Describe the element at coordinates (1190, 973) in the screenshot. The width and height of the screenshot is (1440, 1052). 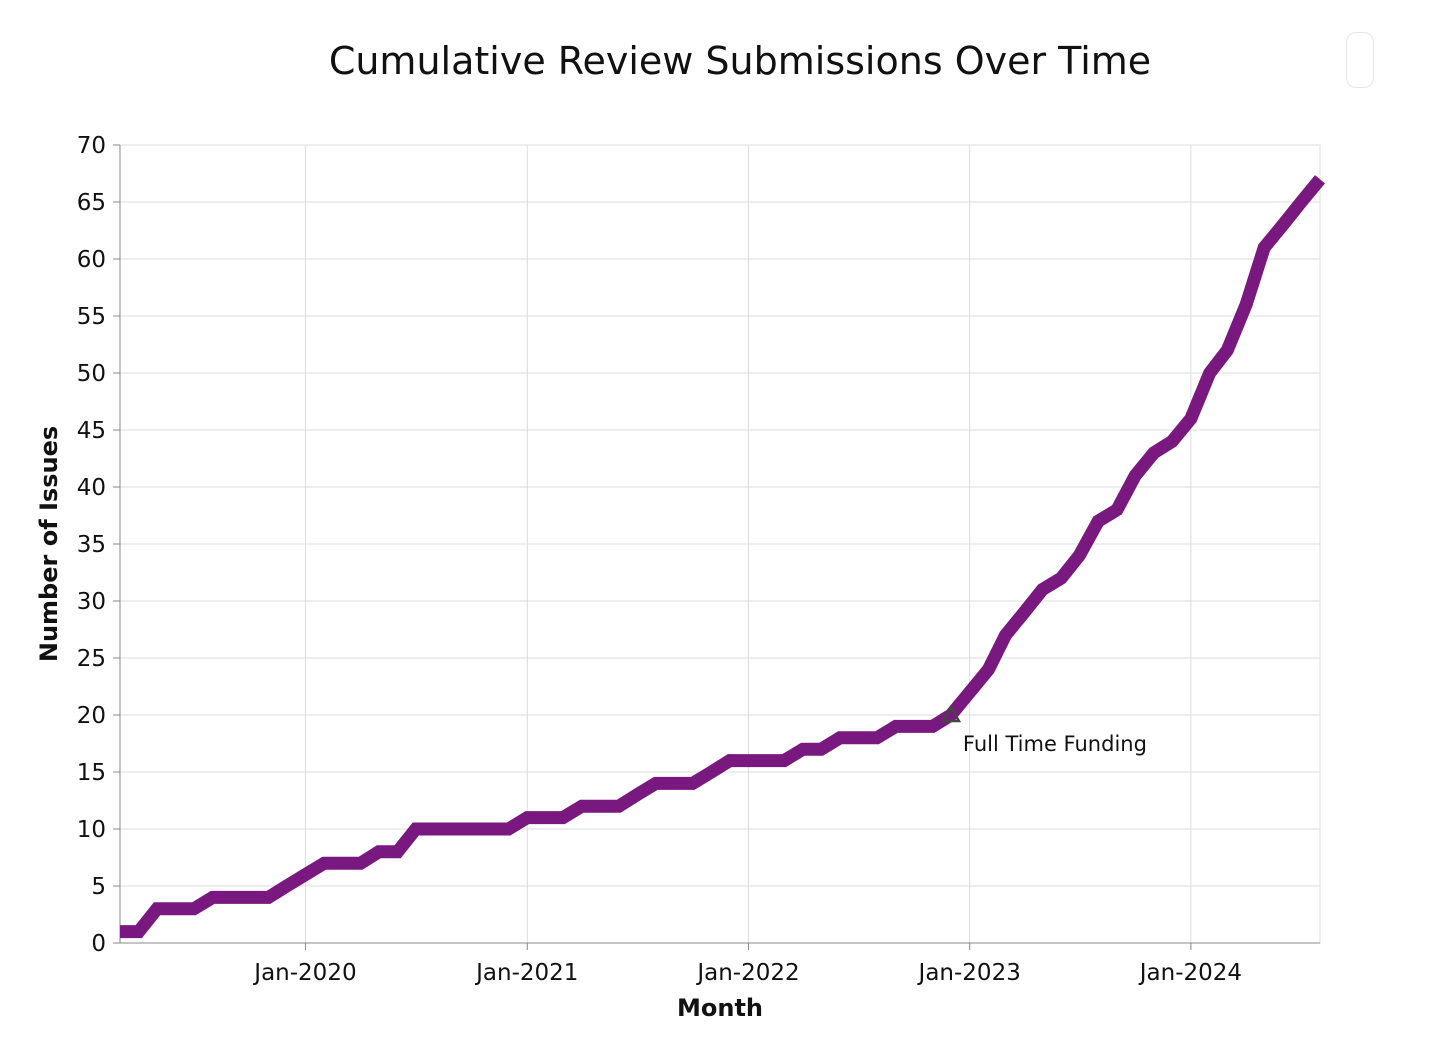
I see `x-tick-label: Jan-2024` at that location.